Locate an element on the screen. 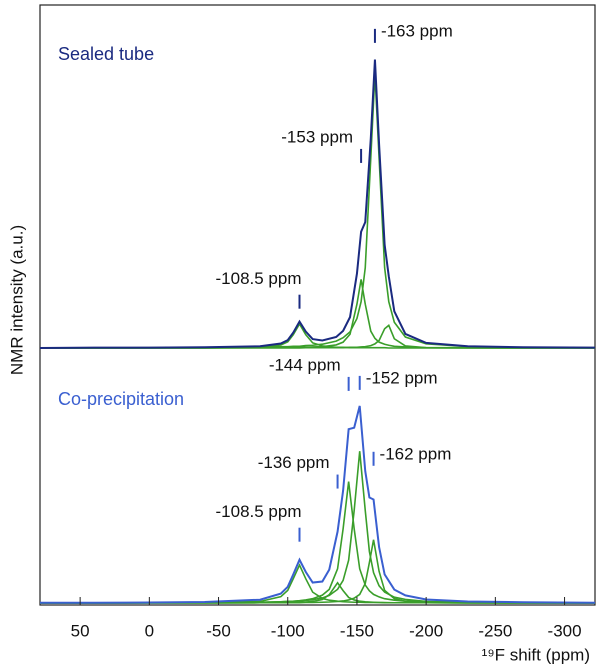 The width and height of the screenshot is (596, 672). peak-label: -152 ppm is located at coordinates (402, 377).